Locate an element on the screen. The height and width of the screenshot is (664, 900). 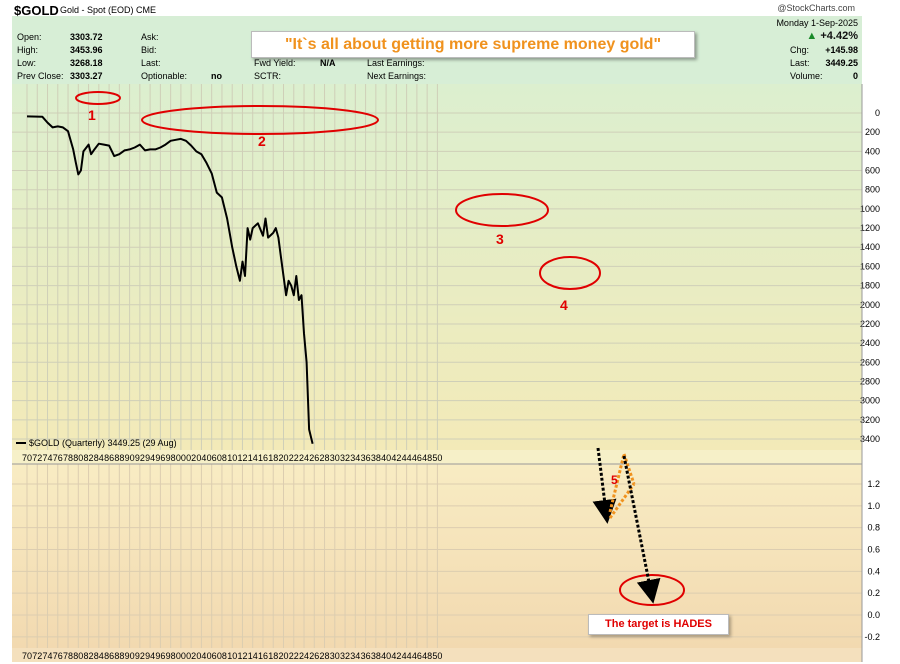
prevclose-value: 3303.27 is located at coordinates (86, 76).